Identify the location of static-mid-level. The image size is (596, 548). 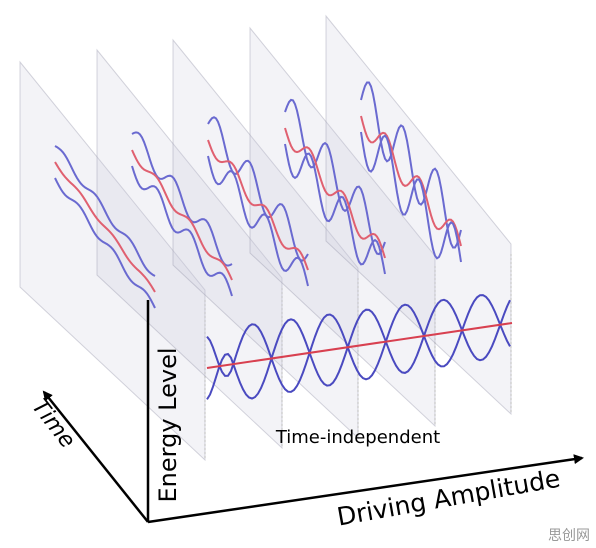
(359, 345).